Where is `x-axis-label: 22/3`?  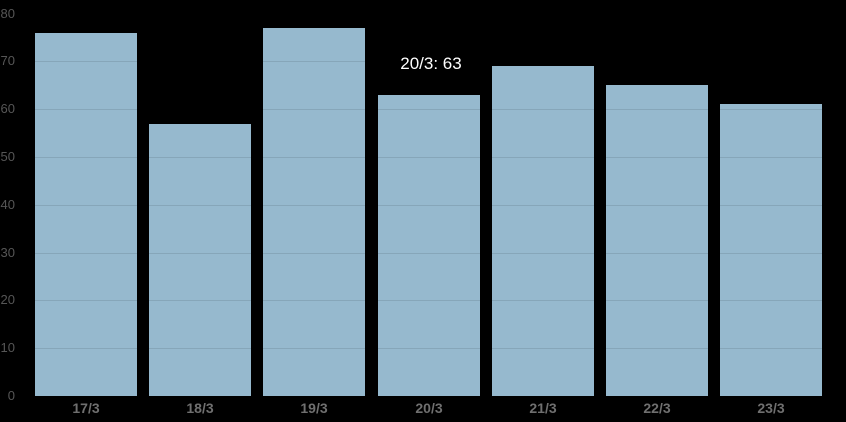 x-axis-label: 22/3 is located at coordinates (657, 408).